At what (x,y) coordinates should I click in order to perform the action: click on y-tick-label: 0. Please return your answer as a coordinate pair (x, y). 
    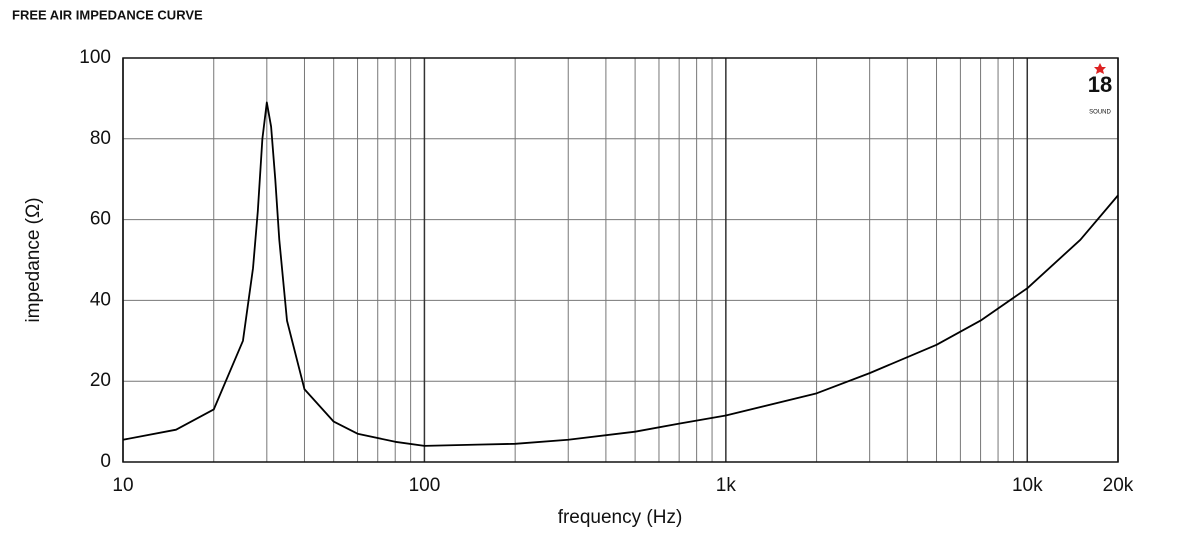
    Looking at the image, I should click on (105, 461).